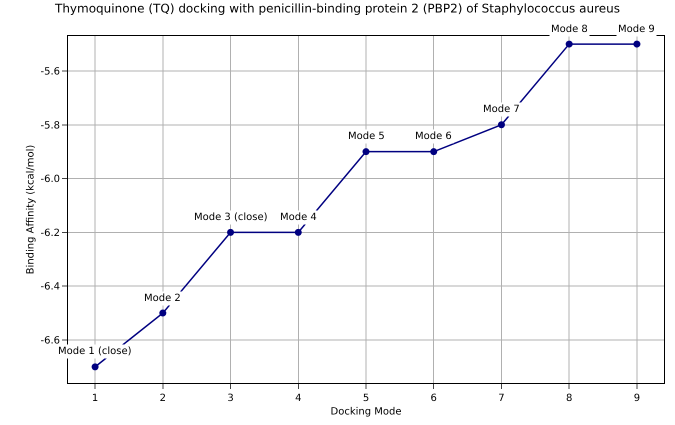 Image resolution: width=675 pixels, height=425 pixels. I want to click on annotation: Mode 5, so click(366, 136).